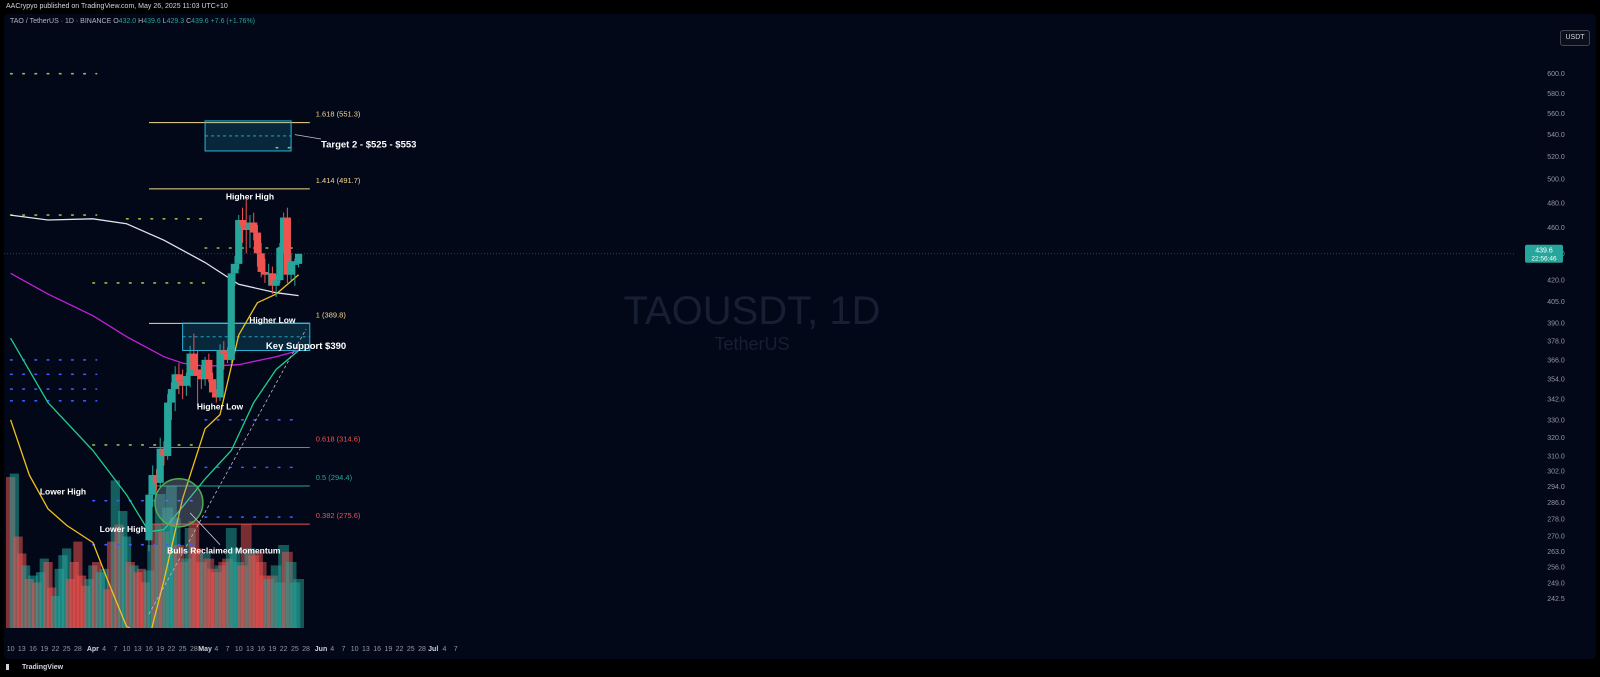 Image resolution: width=1600 pixels, height=677 pixels. What do you see at coordinates (246, 235) in the screenshot?
I see `zone-layer` at bounding box center [246, 235].